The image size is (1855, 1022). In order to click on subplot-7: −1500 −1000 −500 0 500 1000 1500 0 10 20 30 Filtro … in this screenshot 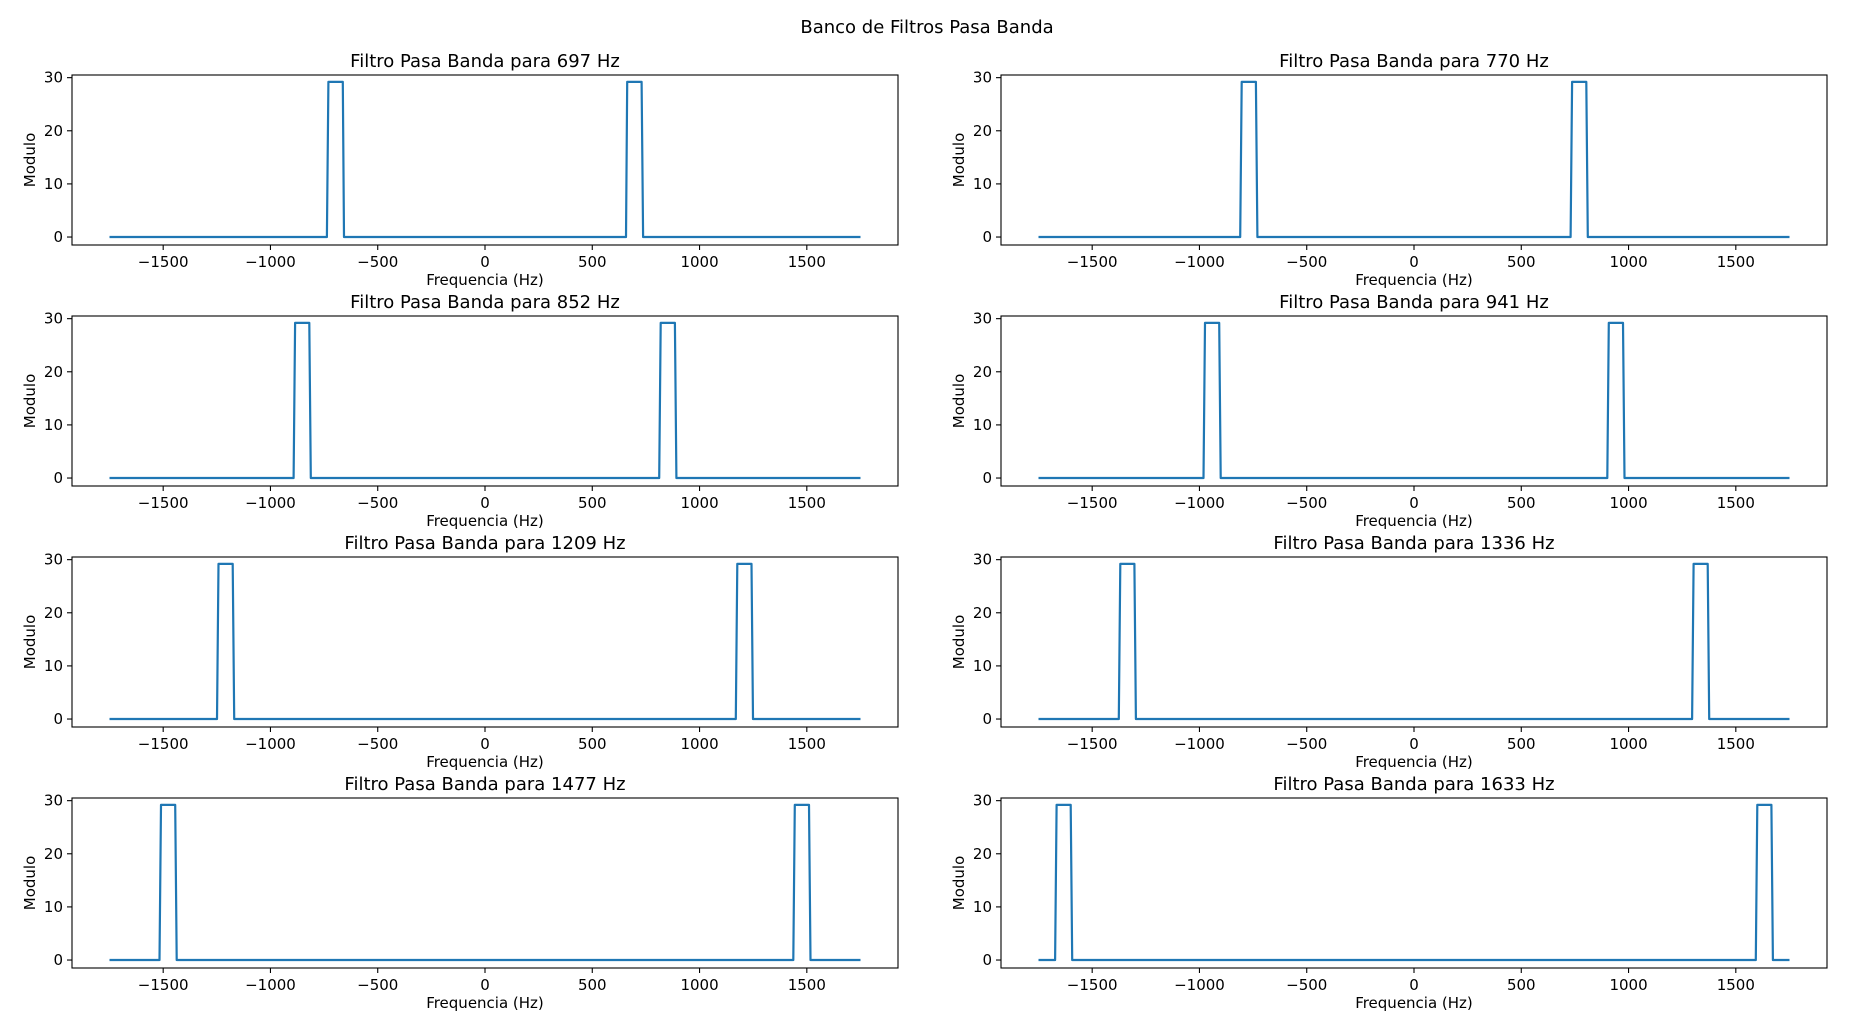, I will do `click(460, 893)`.